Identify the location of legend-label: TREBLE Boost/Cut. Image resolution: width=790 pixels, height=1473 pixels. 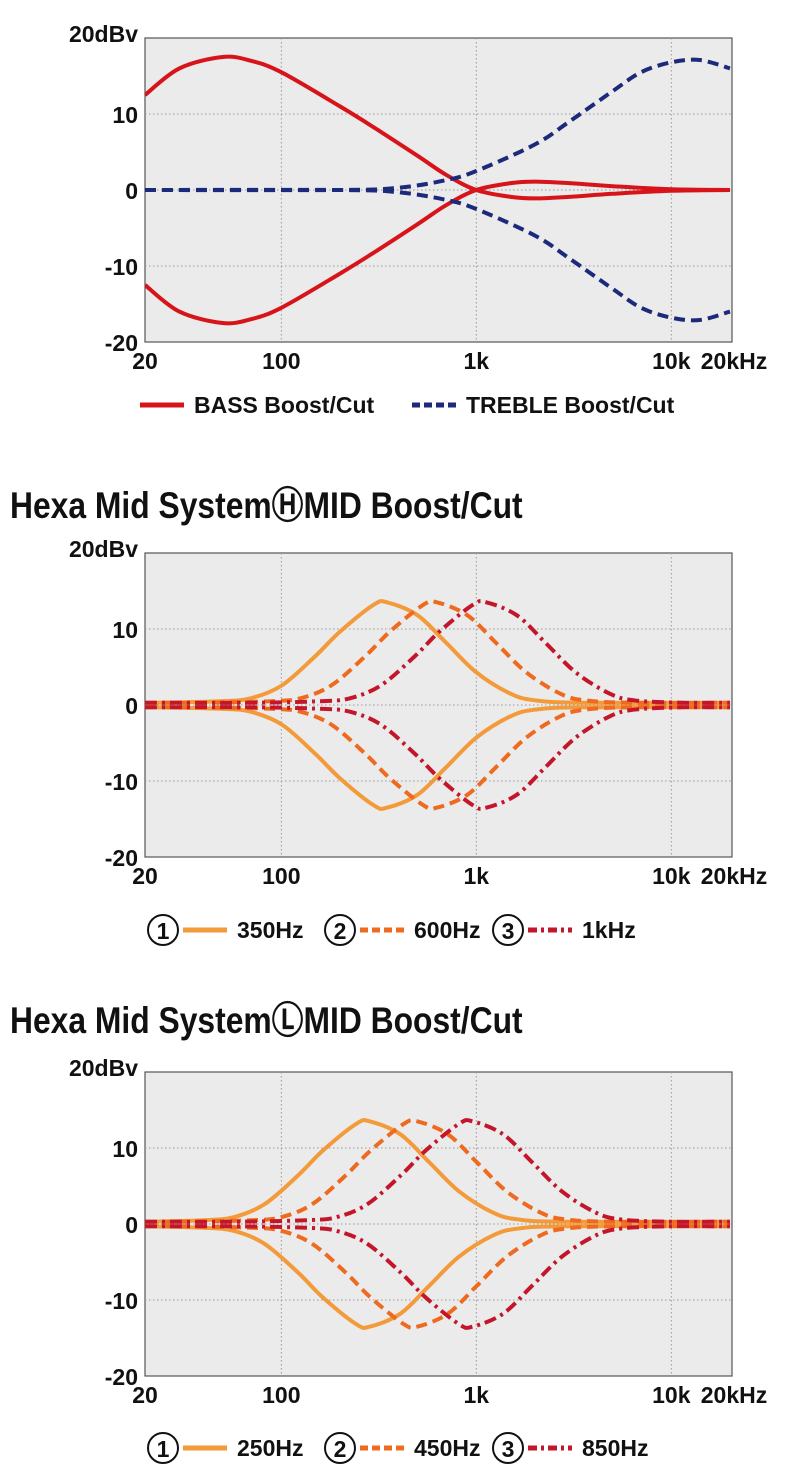
(570, 405).